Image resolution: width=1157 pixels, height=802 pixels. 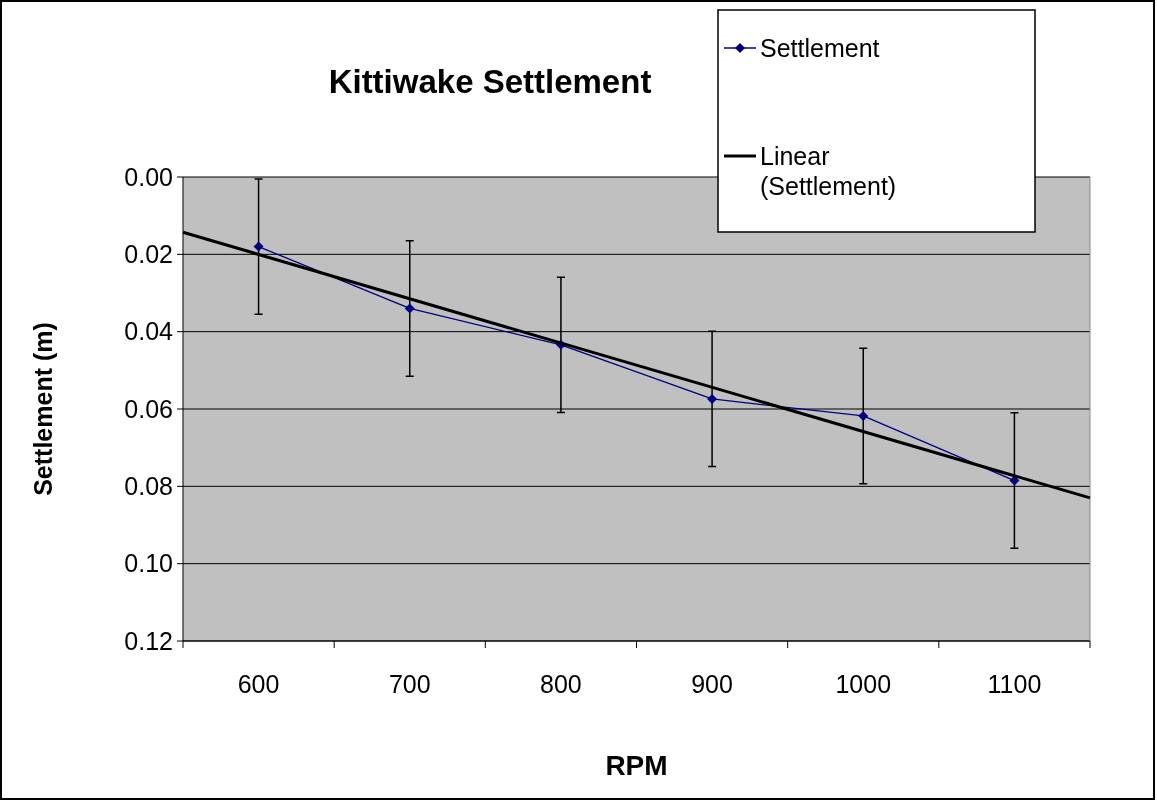 What do you see at coordinates (149, 331) in the screenshot?
I see `y-tick-label: 0.04` at bounding box center [149, 331].